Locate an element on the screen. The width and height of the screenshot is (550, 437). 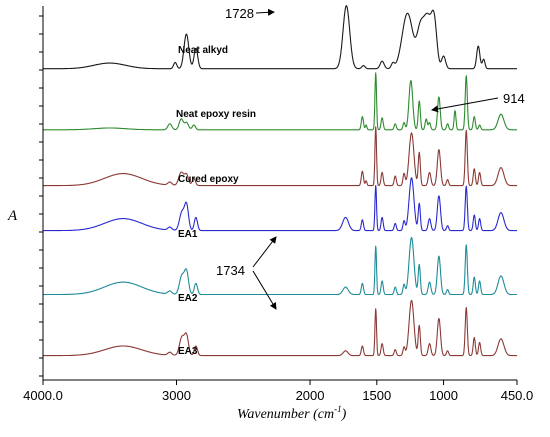
series-label-ea3: EA3 is located at coordinates (188, 351).